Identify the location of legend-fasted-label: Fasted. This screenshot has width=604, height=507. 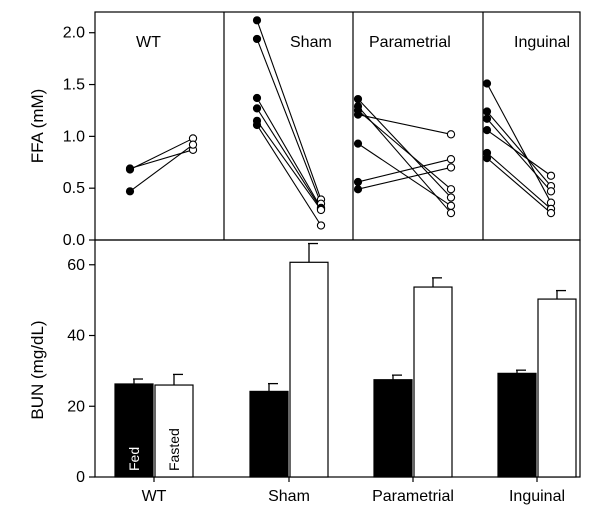
(174, 449).